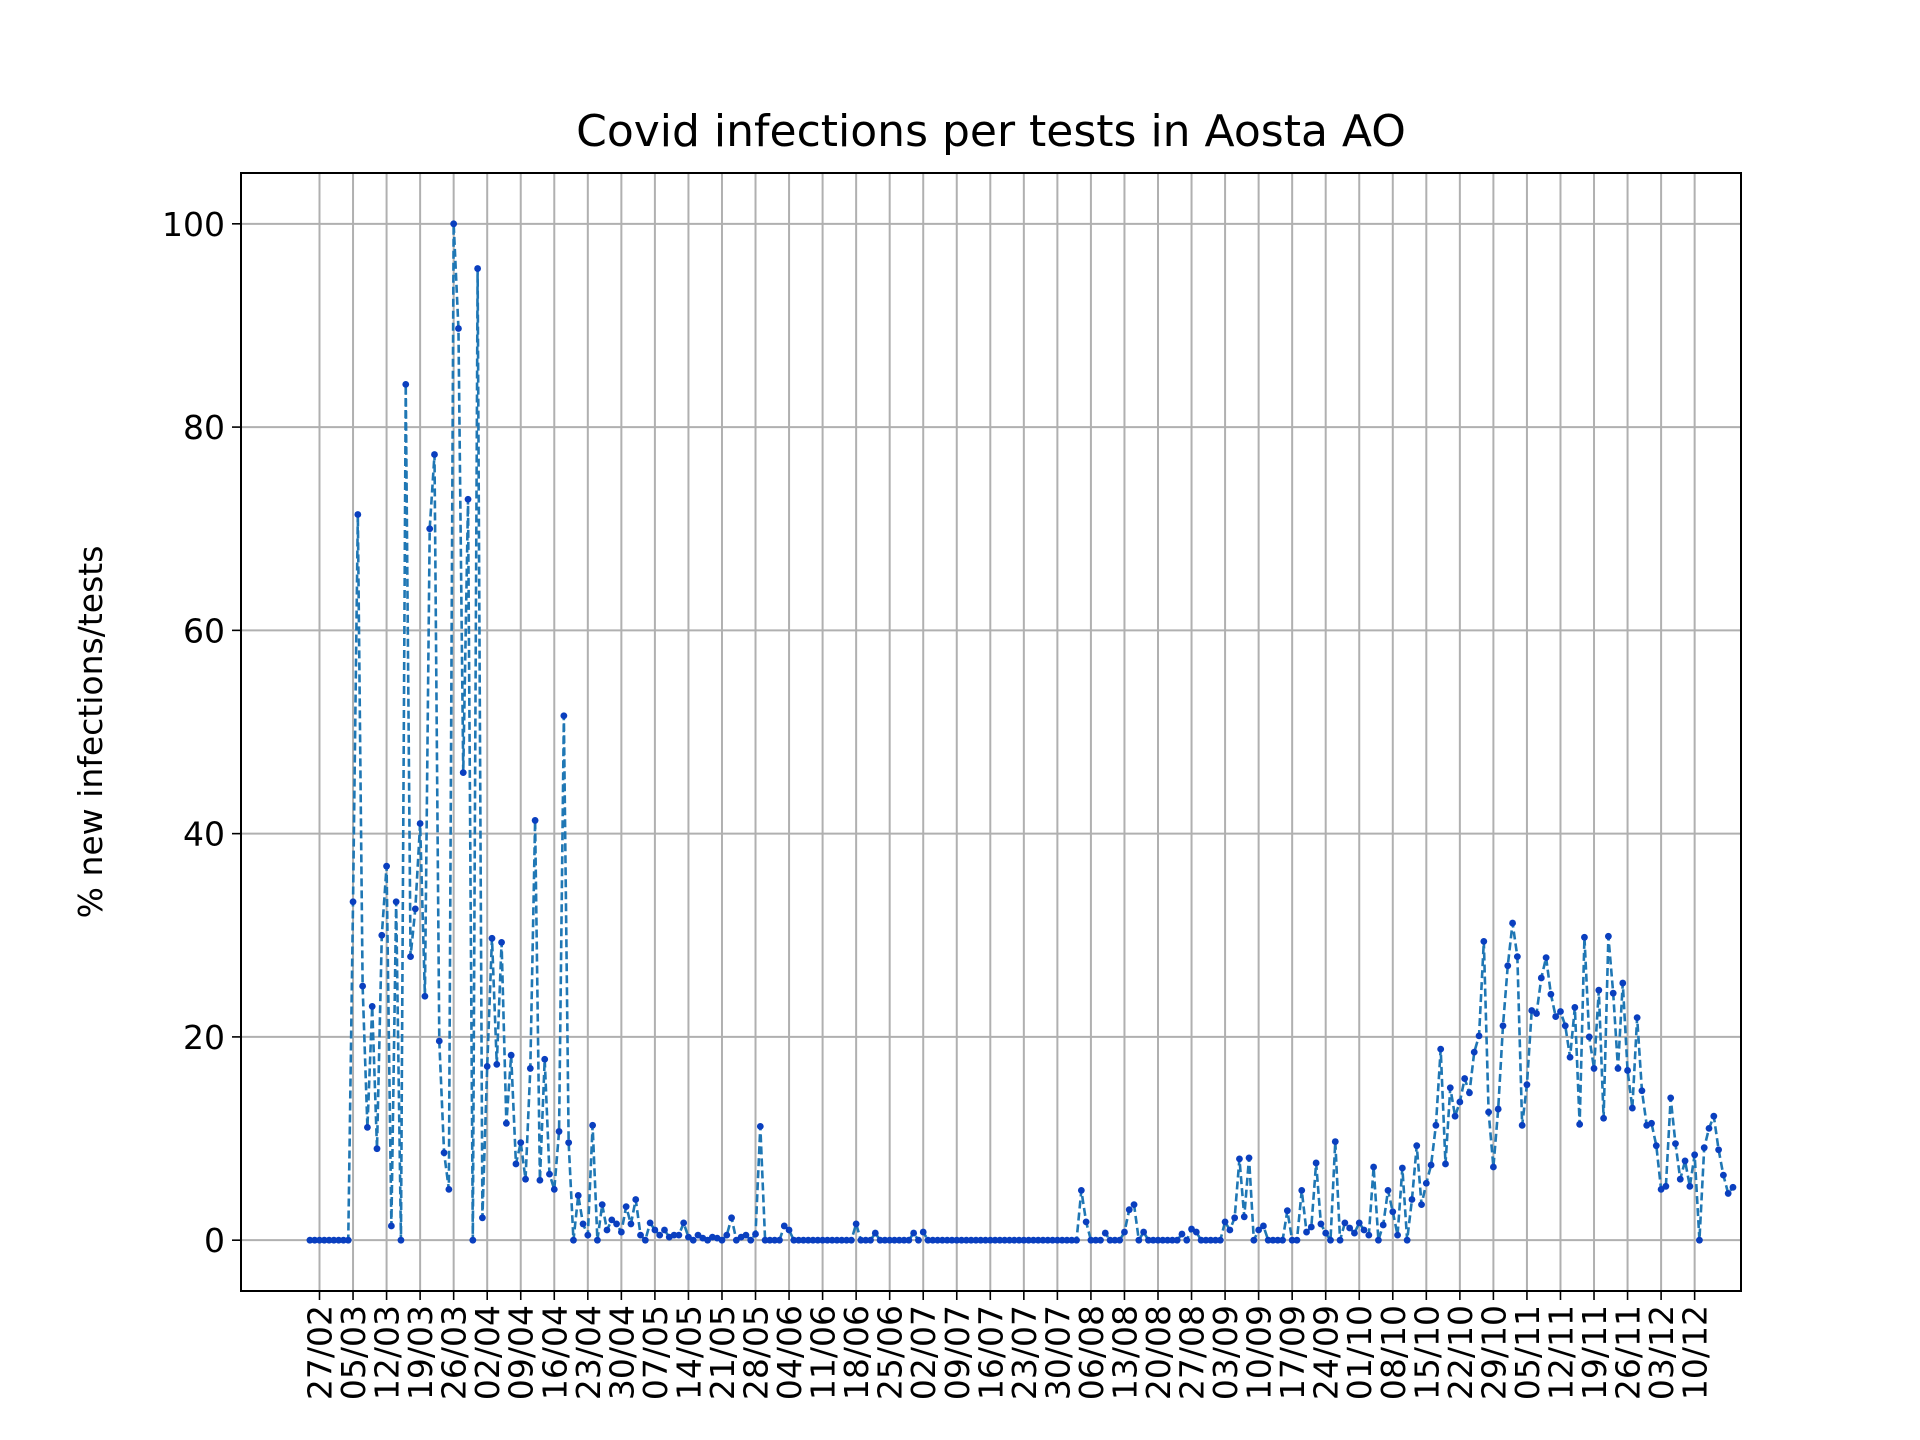 This screenshot has width=1920, height=1440. What do you see at coordinates (1393, 1352) in the screenshot?
I see `x-tick-label: 08/10` at bounding box center [1393, 1352].